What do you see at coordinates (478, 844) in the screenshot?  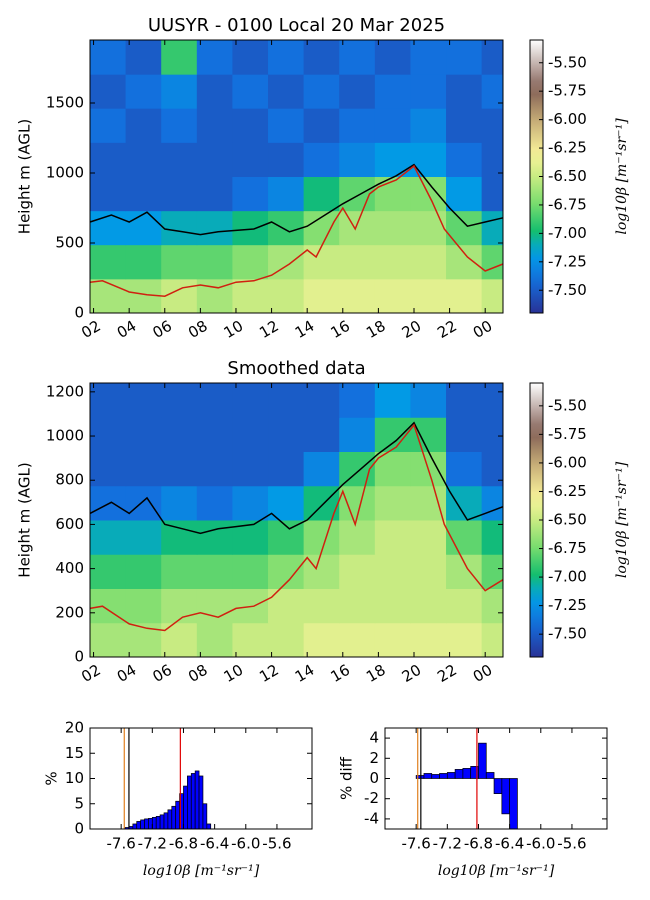 I see `x-tick-label: -6.8` at bounding box center [478, 844].